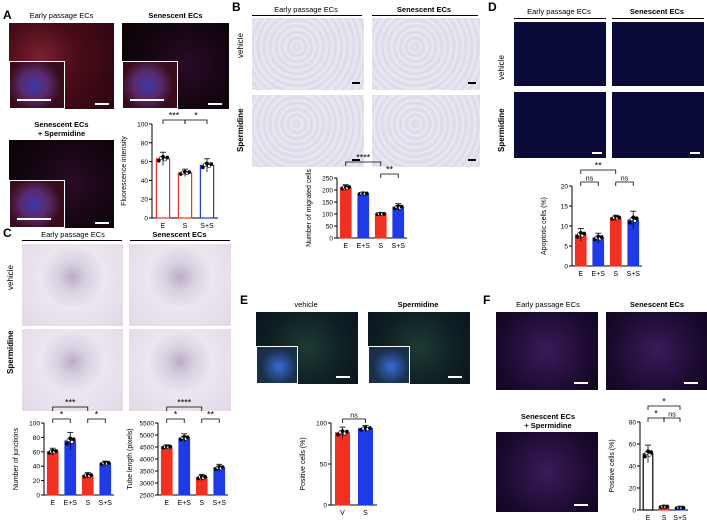  Describe the element at coordinates (547, 472) in the screenshot. I see `f-image-spermidine` at that location.